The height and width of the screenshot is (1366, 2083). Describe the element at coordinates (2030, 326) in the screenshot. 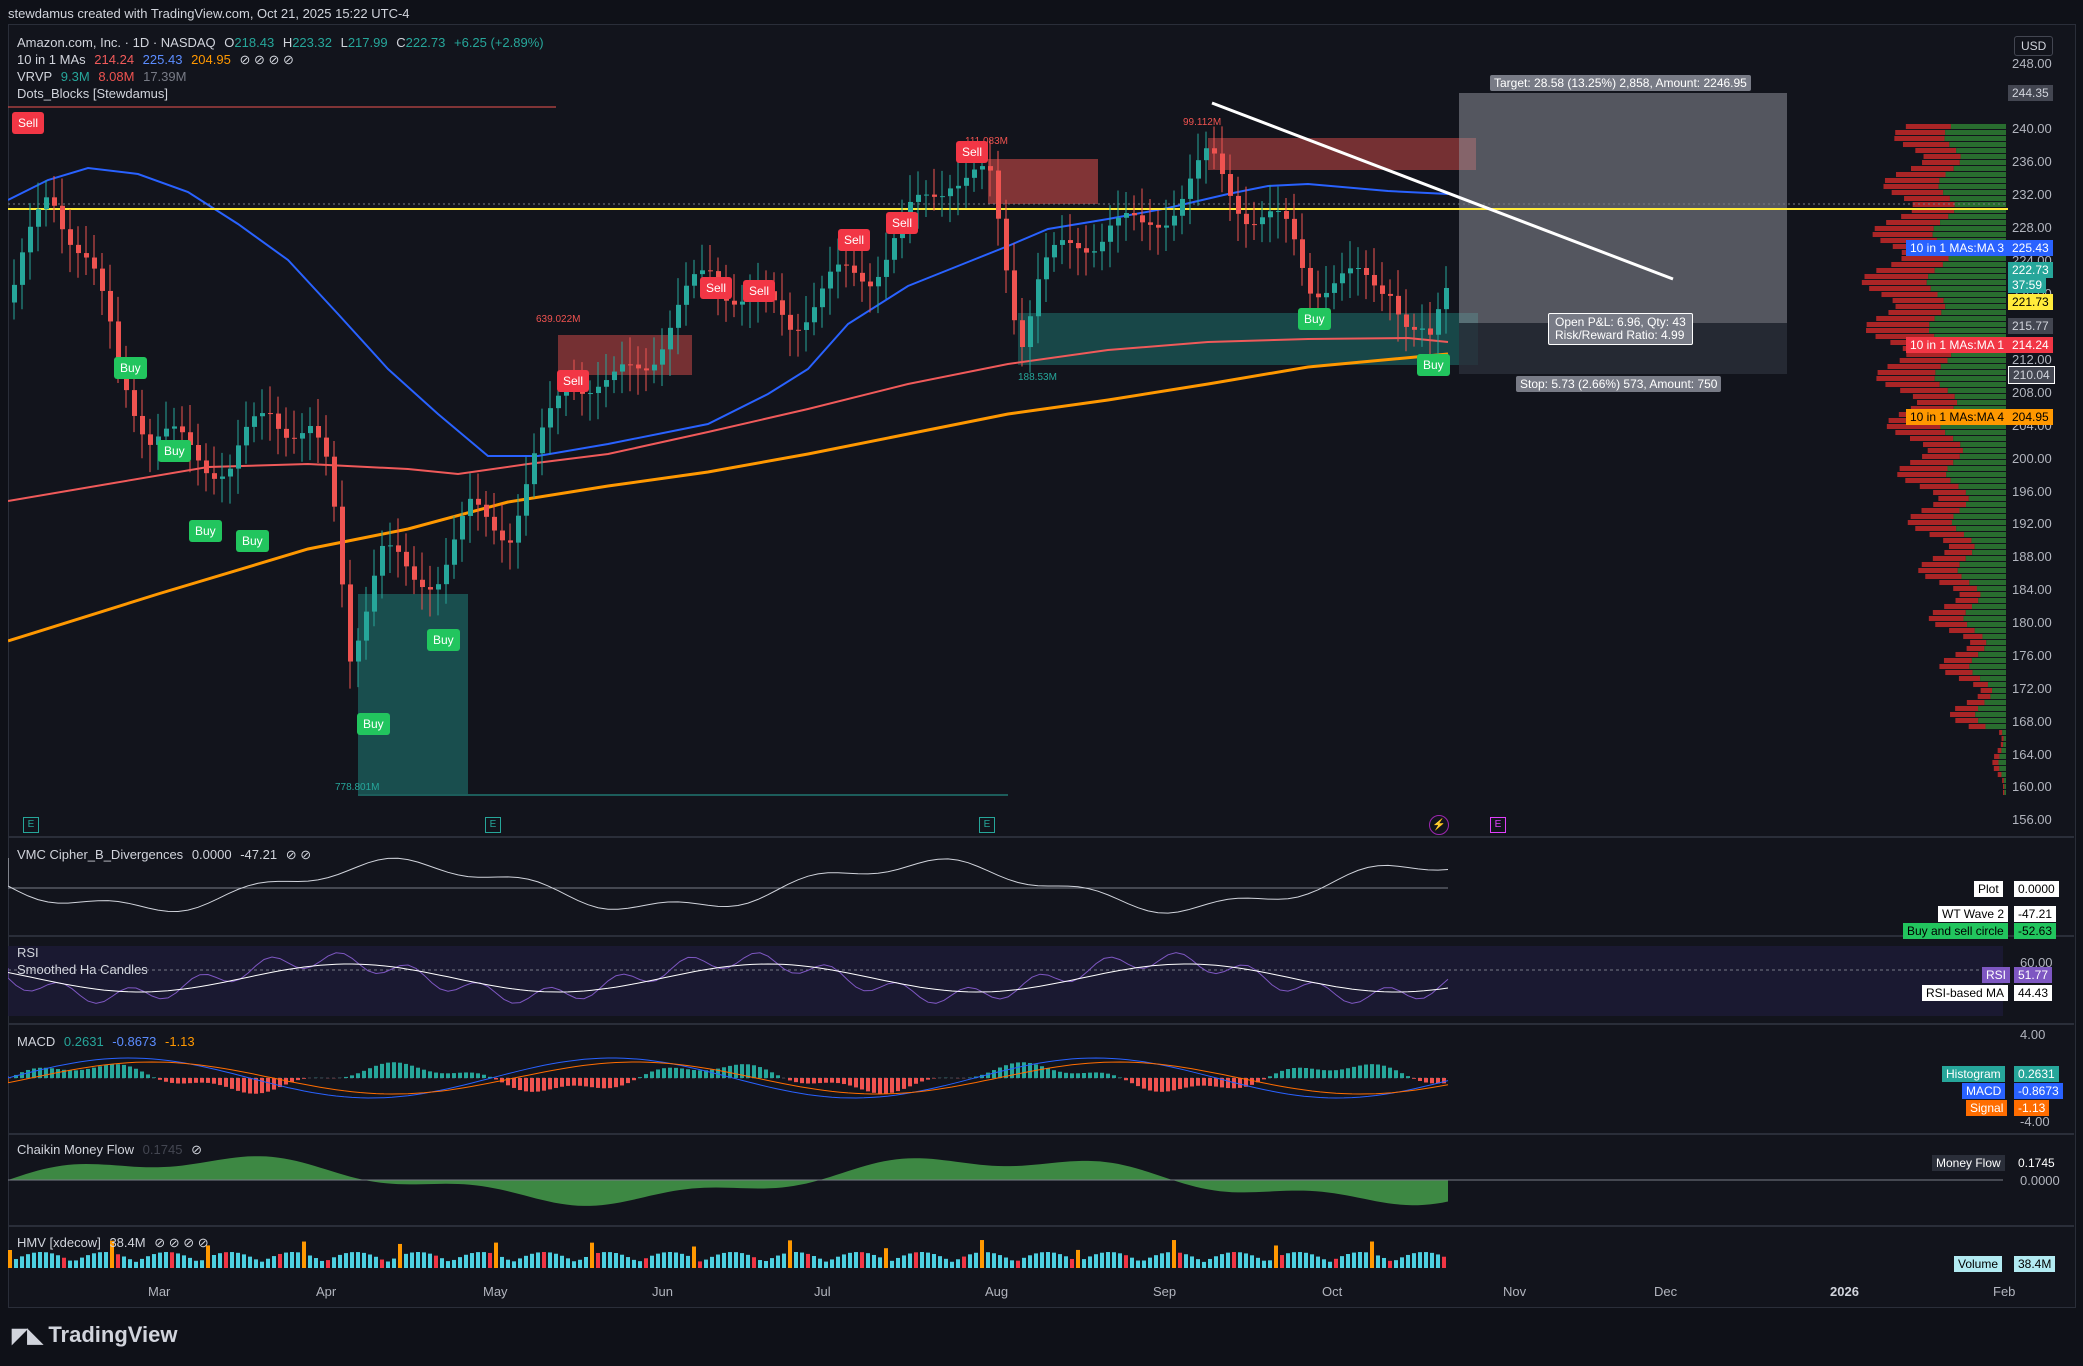

I see `price-tag-215: 215.77` at that location.